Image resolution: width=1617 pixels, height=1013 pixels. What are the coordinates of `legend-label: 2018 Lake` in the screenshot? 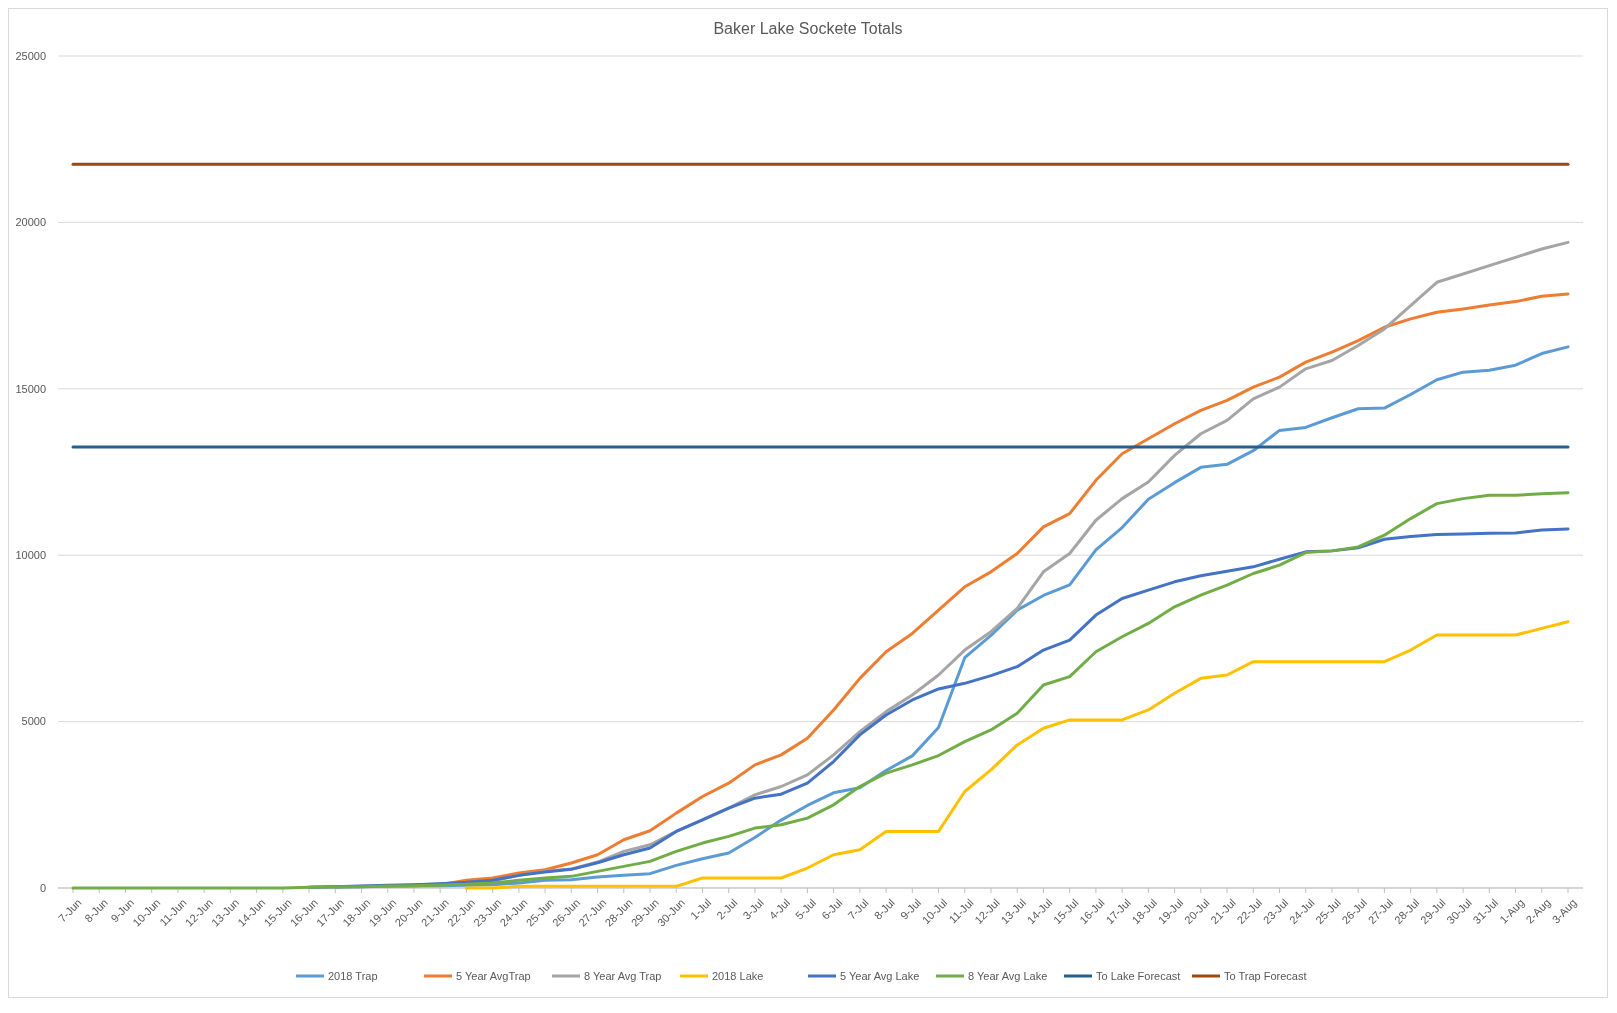 It's located at (738, 975).